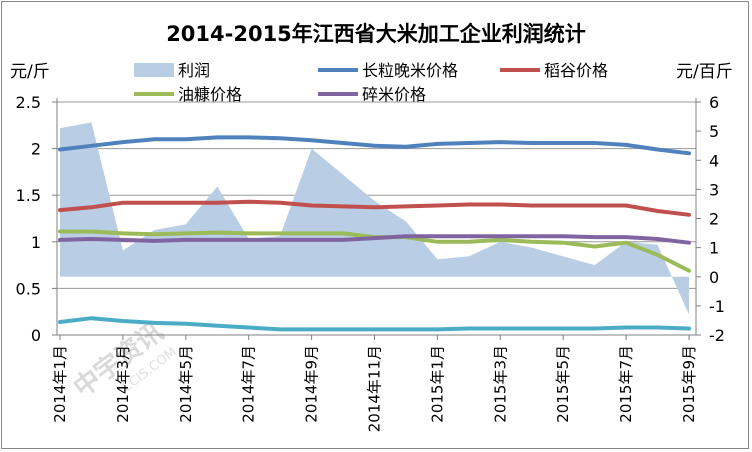  Describe the element at coordinates (704, 72) in the screenshot. I see `right-axis-unit: 元/百斤` at that location.